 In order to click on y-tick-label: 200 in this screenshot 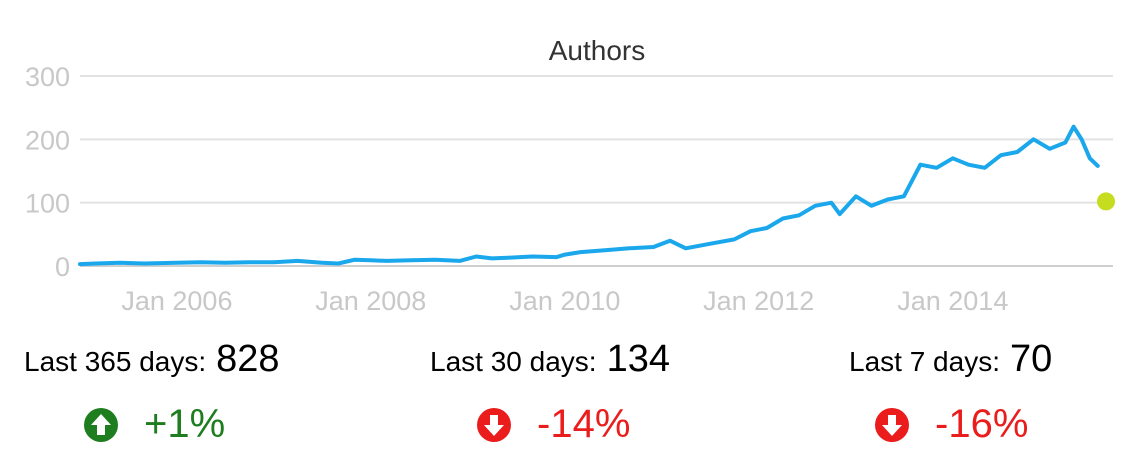, I will do `click(47, 140)`.